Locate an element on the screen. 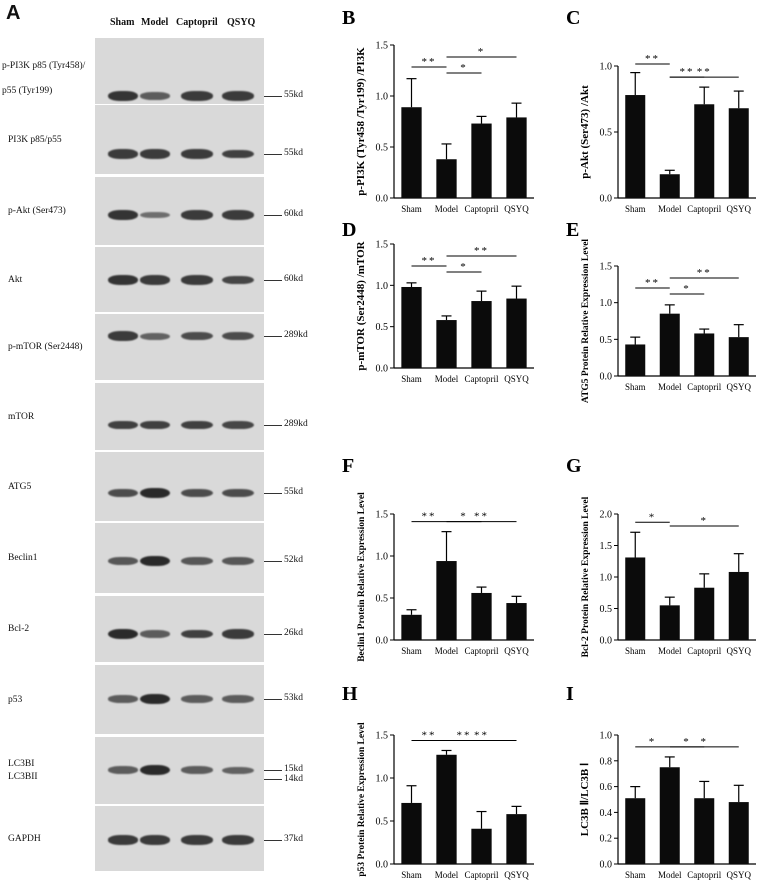 This screenshot has height=887, width=768. y-tick-label: 0.6 is located at coordinates (606, 787).